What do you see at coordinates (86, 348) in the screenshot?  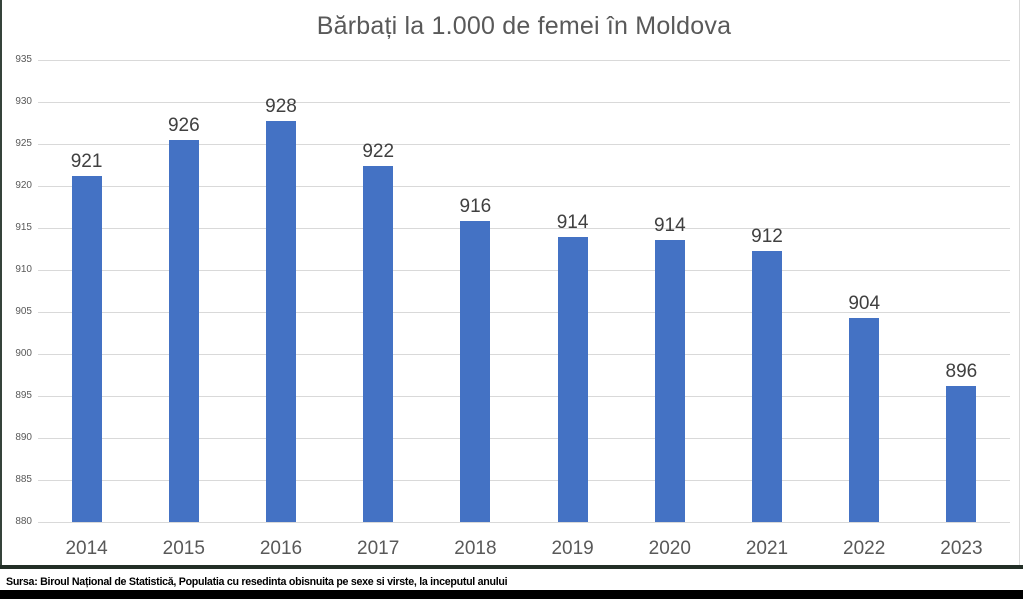 I see `bar-2014` at bounding box center [86, 348].